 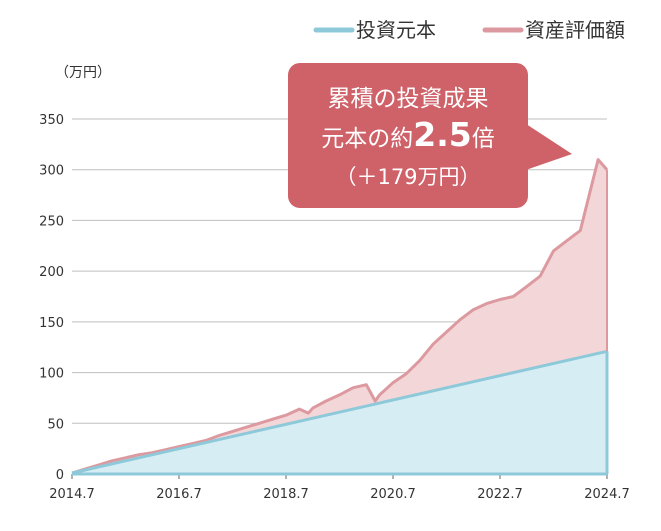 I want to click on callout-multiple-value: 2.5, so click(x=442, y=134).